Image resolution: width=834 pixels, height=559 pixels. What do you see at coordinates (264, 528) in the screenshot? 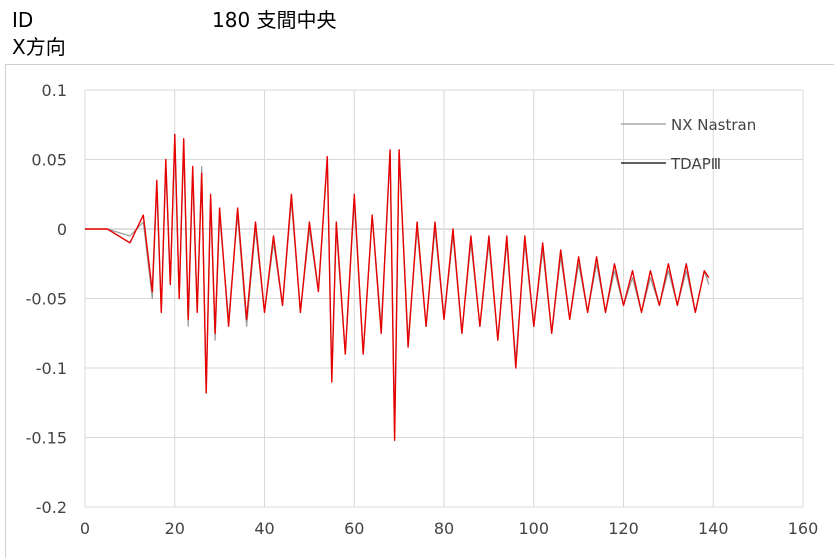
I see `x-tick-label: 40` at bounding box center [264, 528].